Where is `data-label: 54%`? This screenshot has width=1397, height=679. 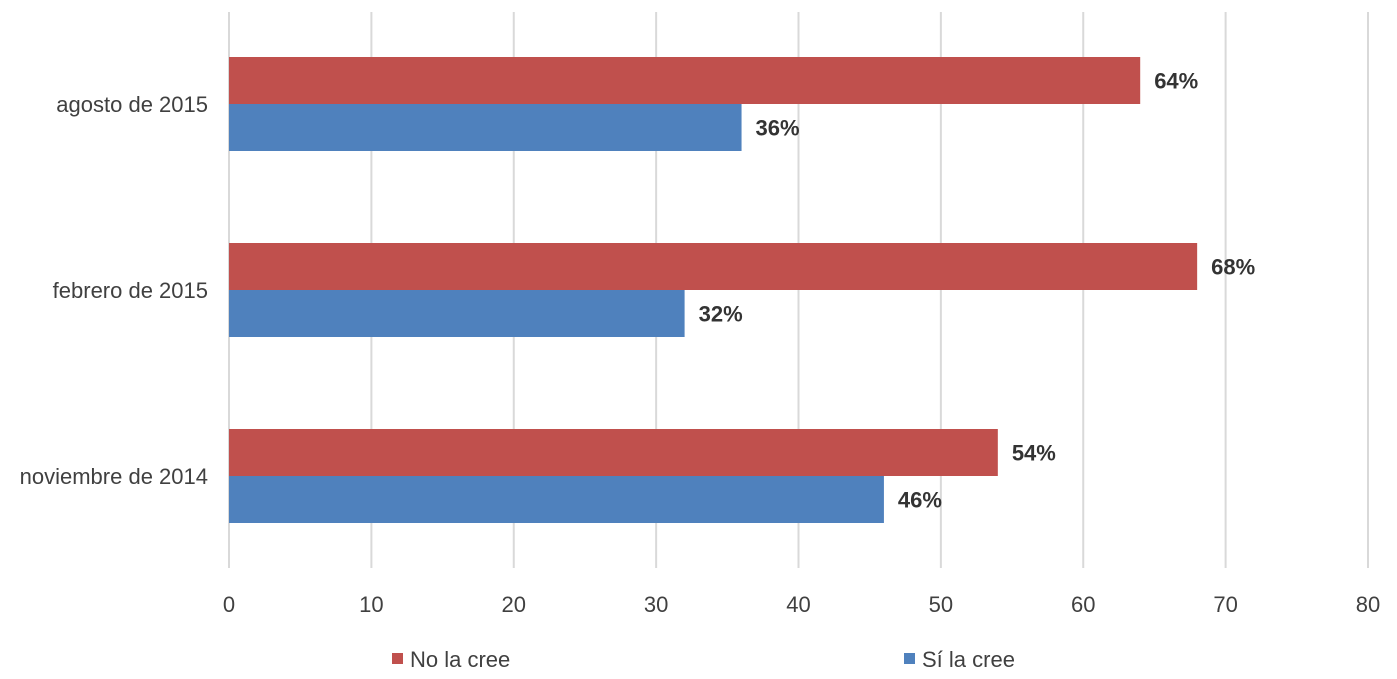 data-label: 54% is located at coordinates (1034, 453).